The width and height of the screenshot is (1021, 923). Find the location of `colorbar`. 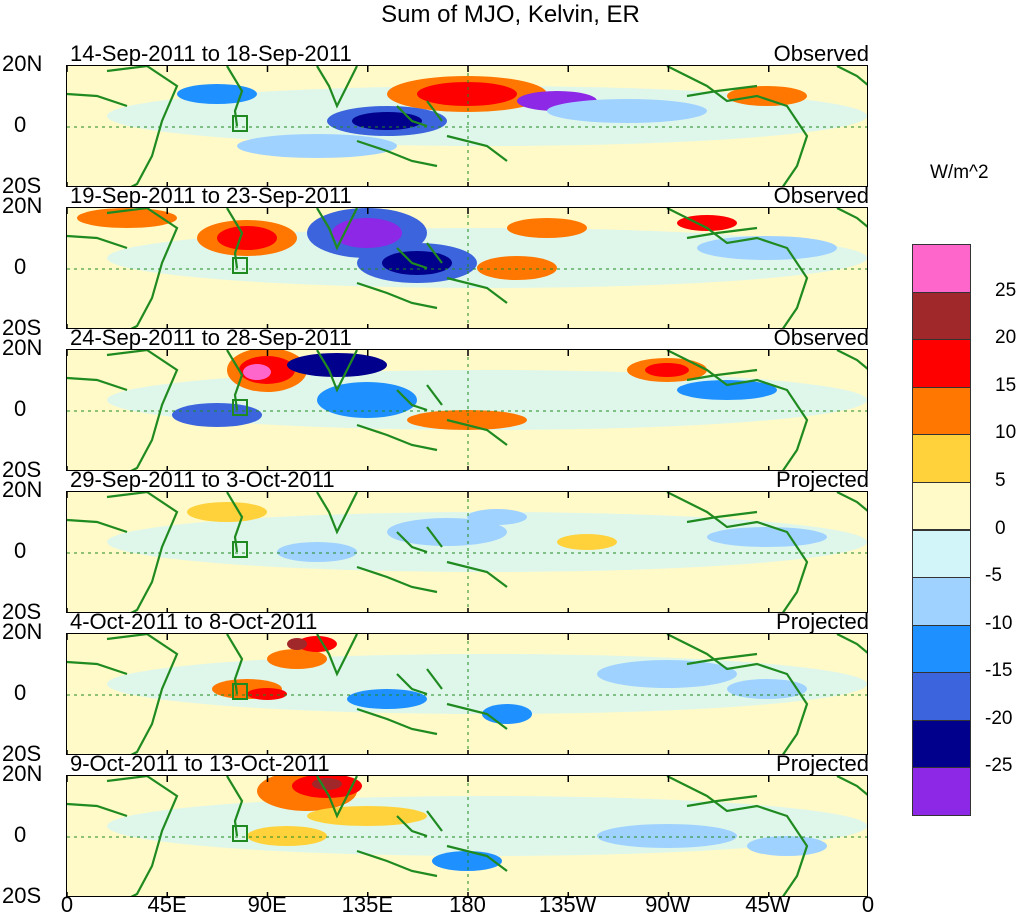

colorbar is located at coordinates (941, 530).